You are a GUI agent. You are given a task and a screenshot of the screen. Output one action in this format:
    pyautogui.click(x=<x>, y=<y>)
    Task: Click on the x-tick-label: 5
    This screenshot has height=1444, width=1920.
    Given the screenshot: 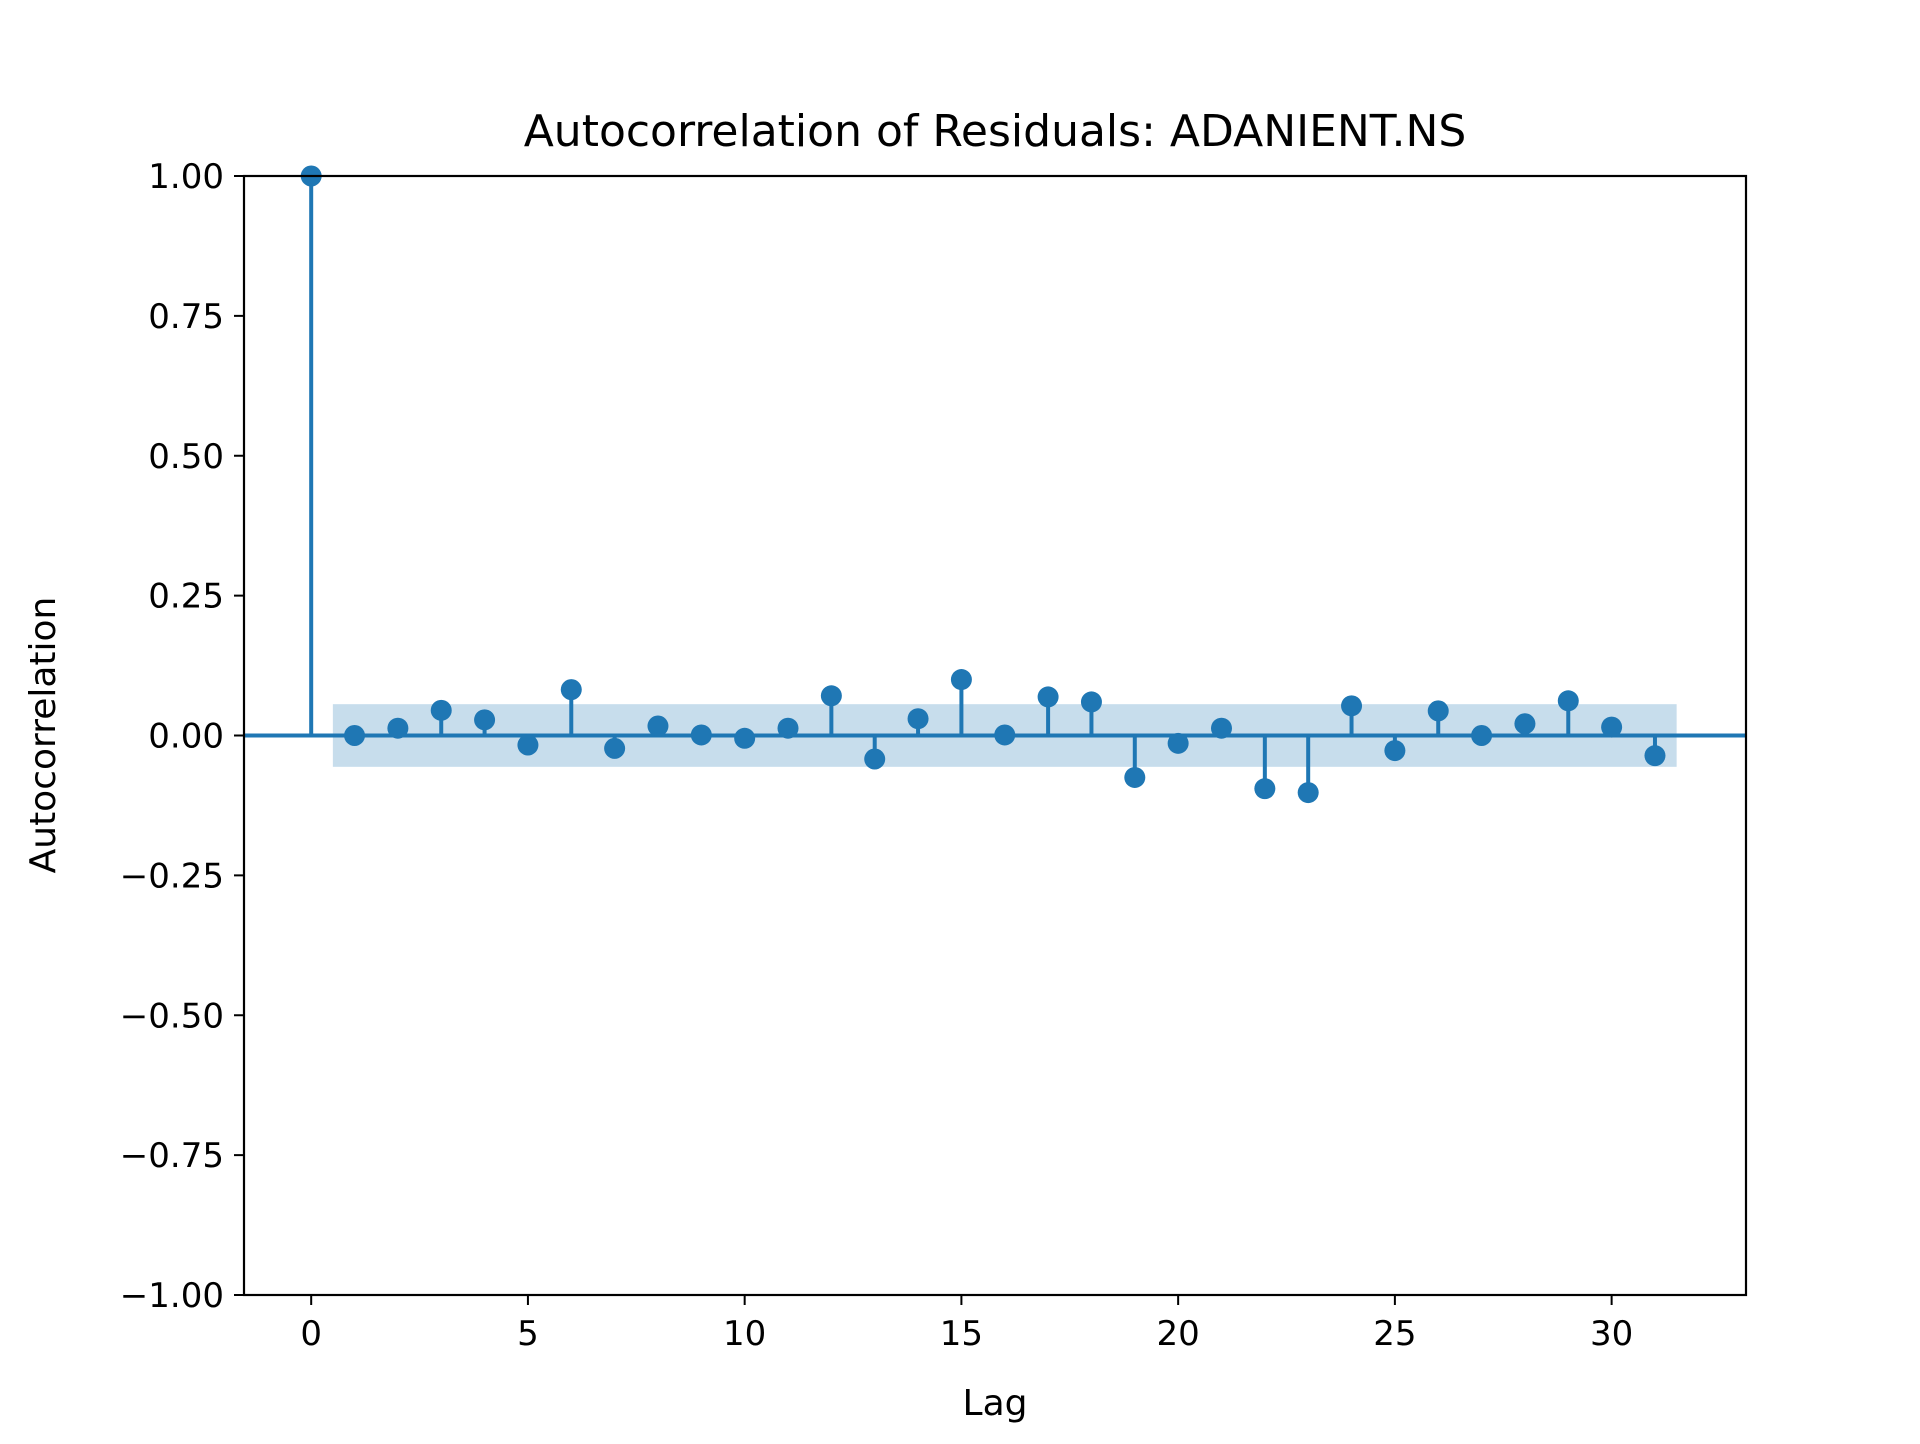 What is the action you would take?
    pyautogui.click(x=528, y=1334)
    